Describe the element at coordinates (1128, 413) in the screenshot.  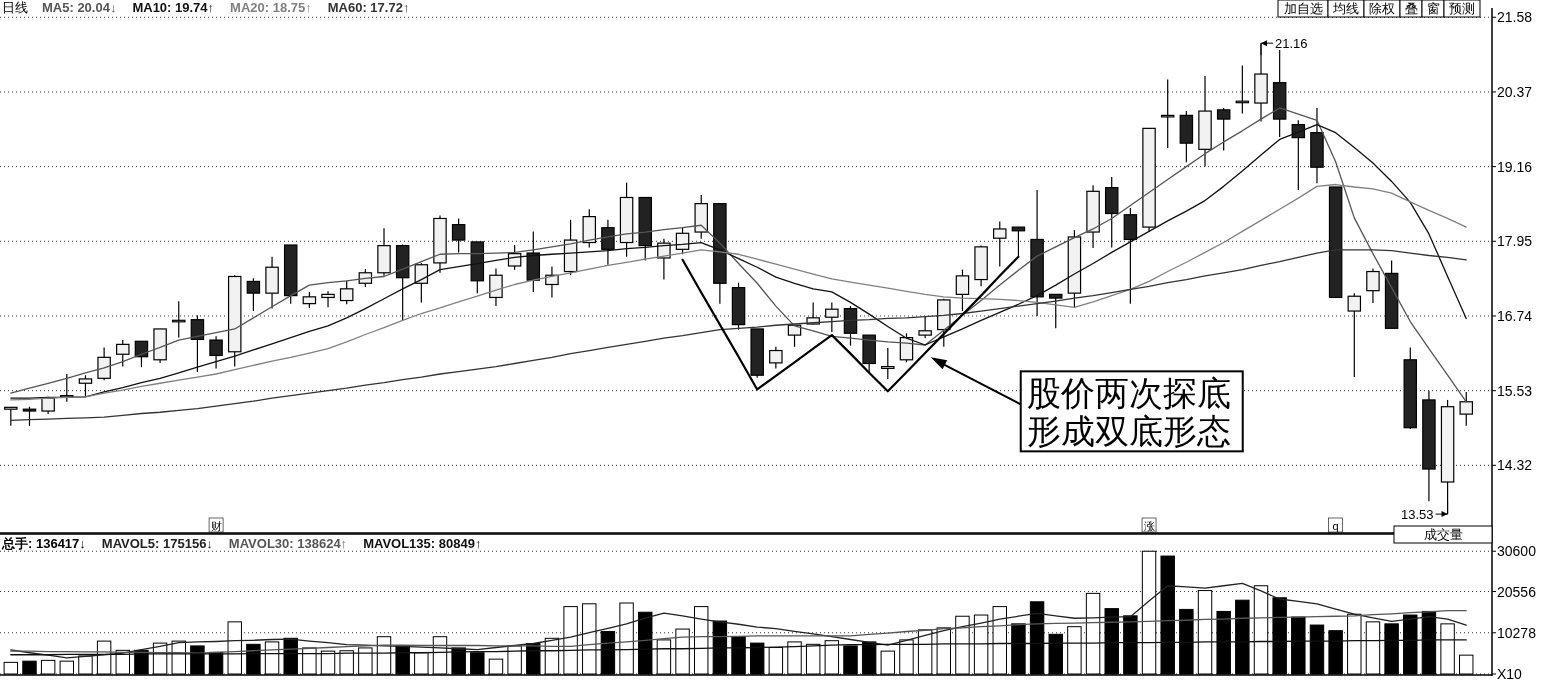
I see `annotation: 股价两次探底形成双底形态` at that location.